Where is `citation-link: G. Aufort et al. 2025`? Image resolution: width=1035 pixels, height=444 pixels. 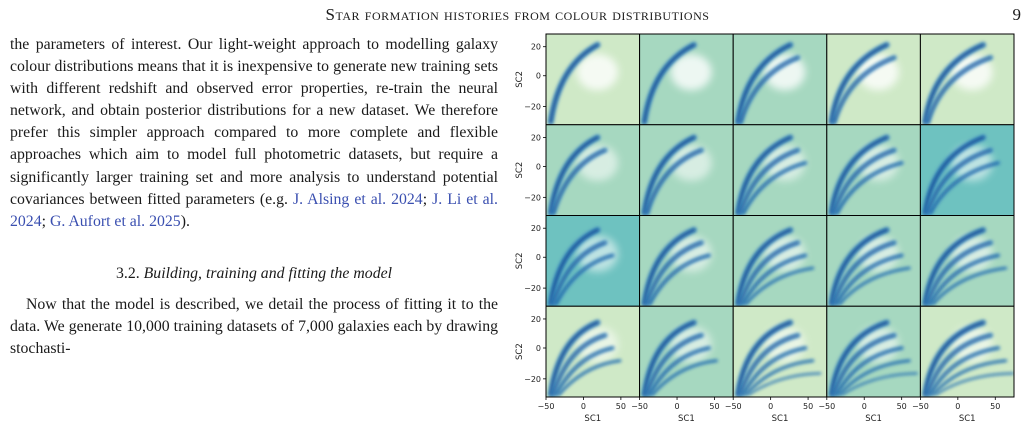 citation-link: G. Aufort et al. 2025 is located at coordinates (115, 221).